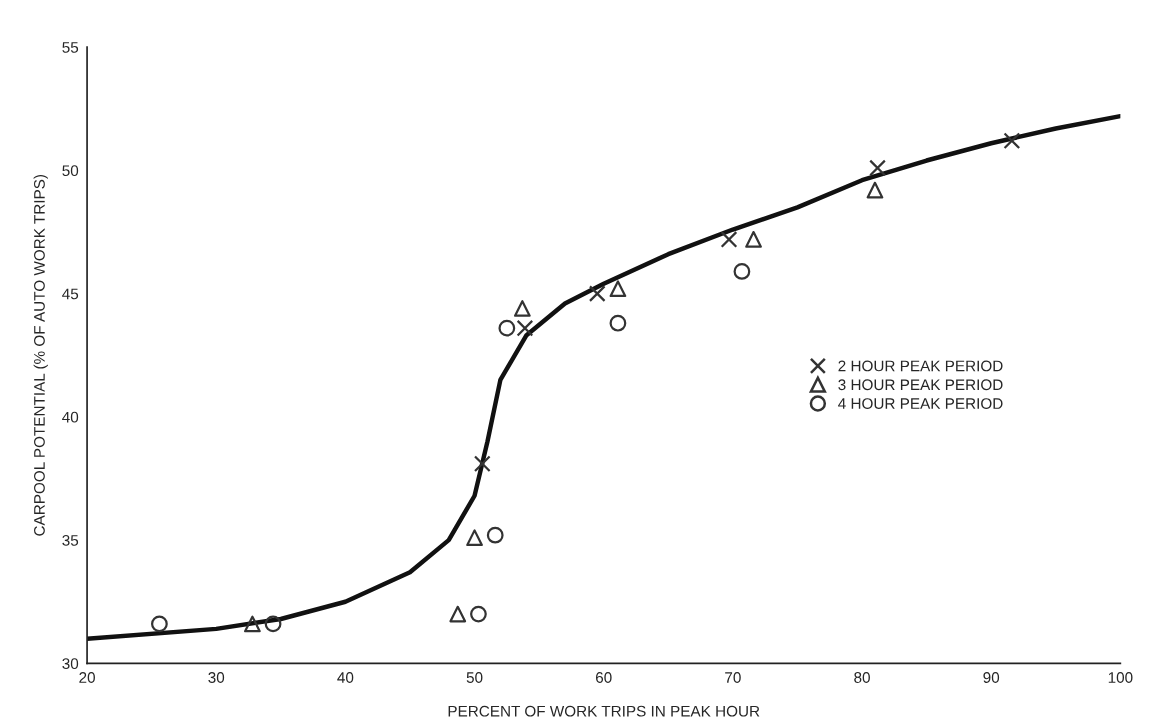 This screenshot has width=1161, height=725. I want to click on legend-label: 3 HOUR PEAK PERIOD, so click(920, 385).